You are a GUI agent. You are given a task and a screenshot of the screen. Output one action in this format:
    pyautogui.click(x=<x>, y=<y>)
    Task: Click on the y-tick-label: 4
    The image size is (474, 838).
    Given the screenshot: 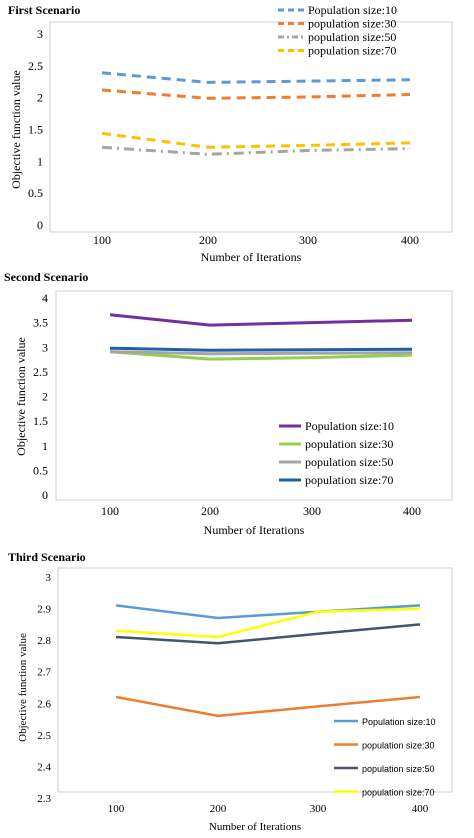 What is the action you would take?
    pyautogui.click(x=45, y=298)
    